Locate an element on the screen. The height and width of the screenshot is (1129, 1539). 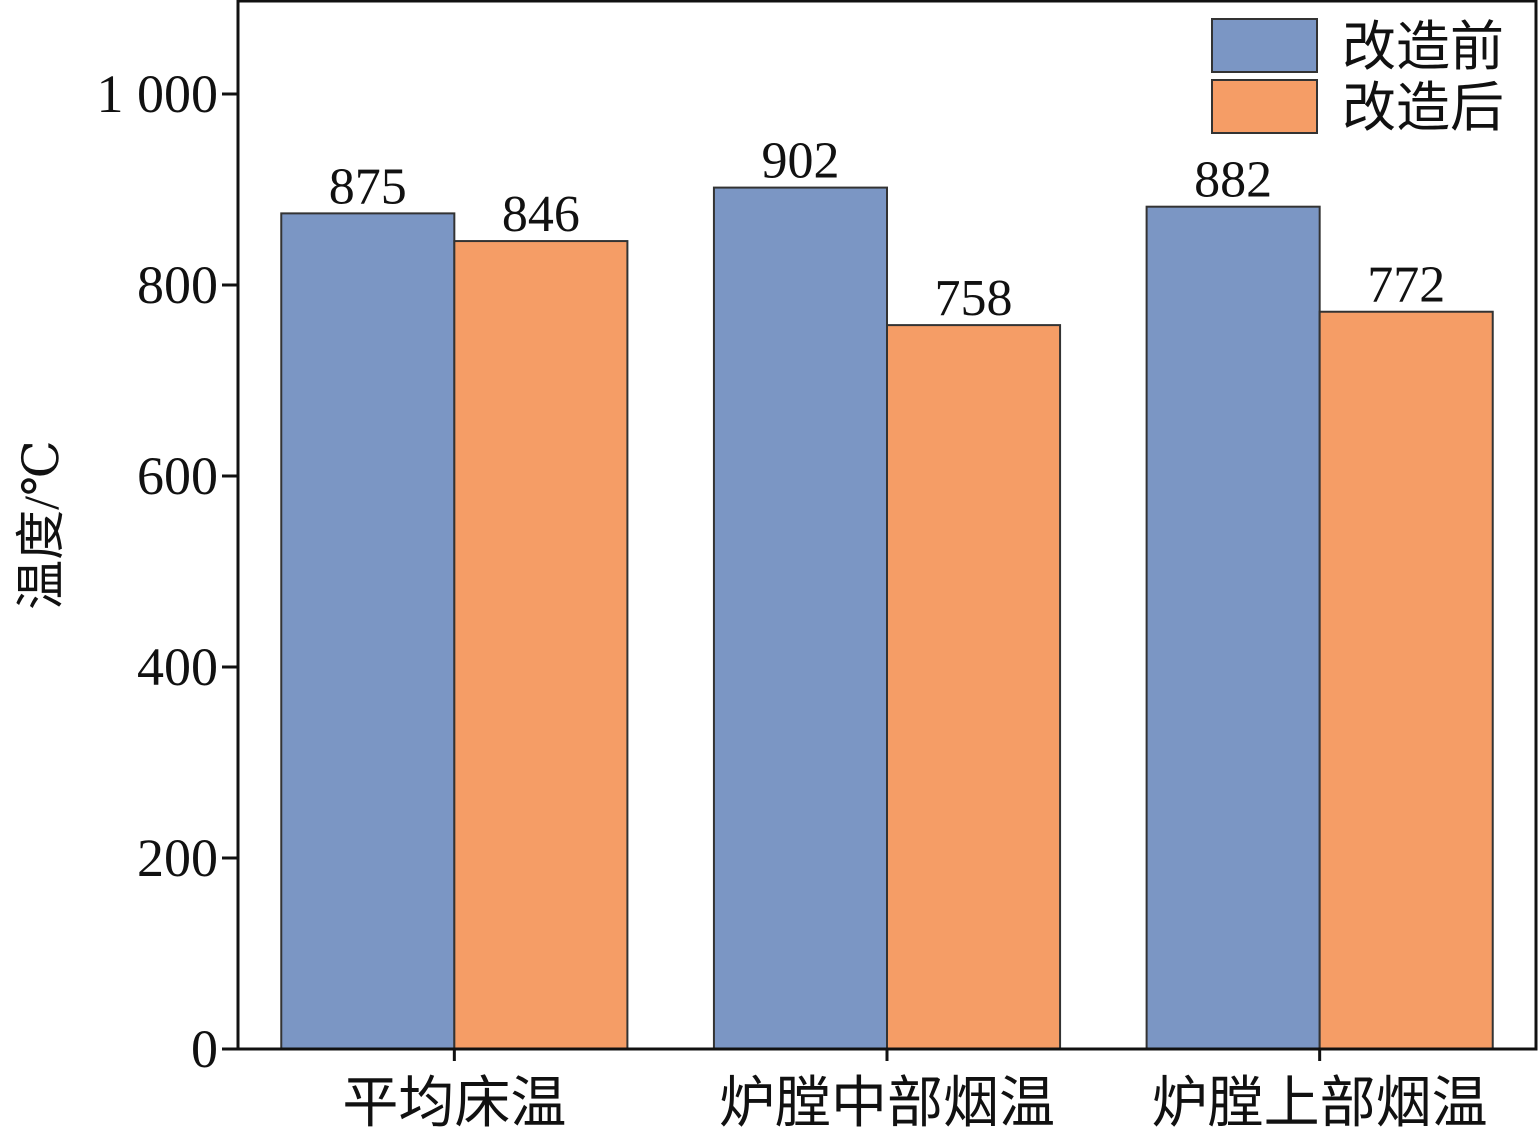
data-labels-layer: 875 846 902 758 882 772 is located at coordinates (887, 230).